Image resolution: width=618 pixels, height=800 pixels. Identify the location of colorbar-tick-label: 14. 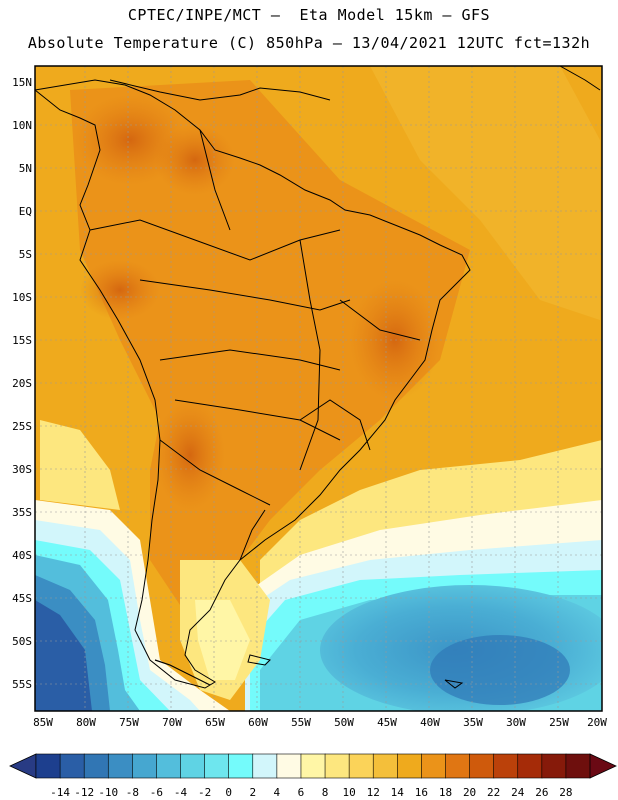
(398, 792).